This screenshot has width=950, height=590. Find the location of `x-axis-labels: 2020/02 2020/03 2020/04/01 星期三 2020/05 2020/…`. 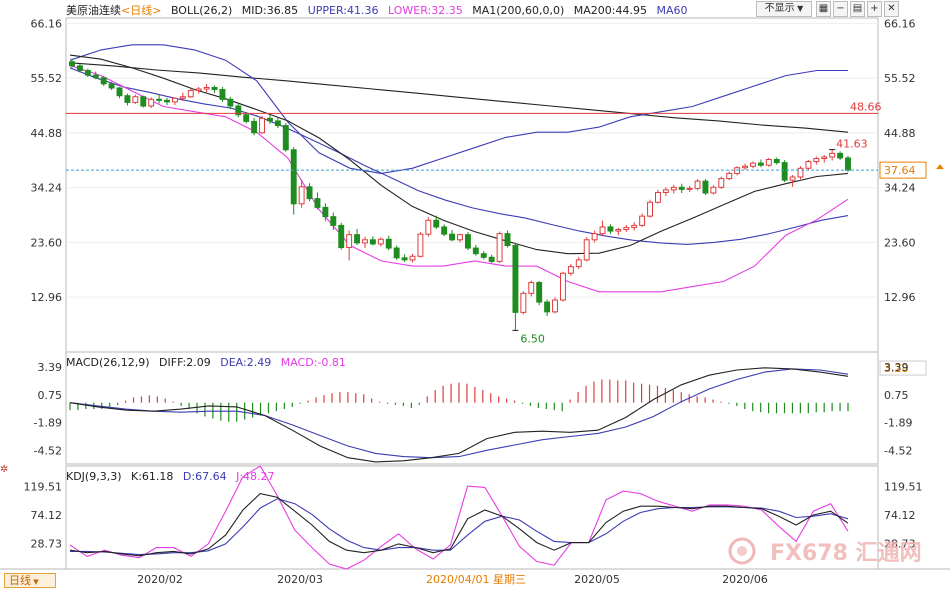

x-axis-labels: 2020/02 2020/03 2020/04/01 星期三 2020/05 2020/… is located at coordinates (452, 579).